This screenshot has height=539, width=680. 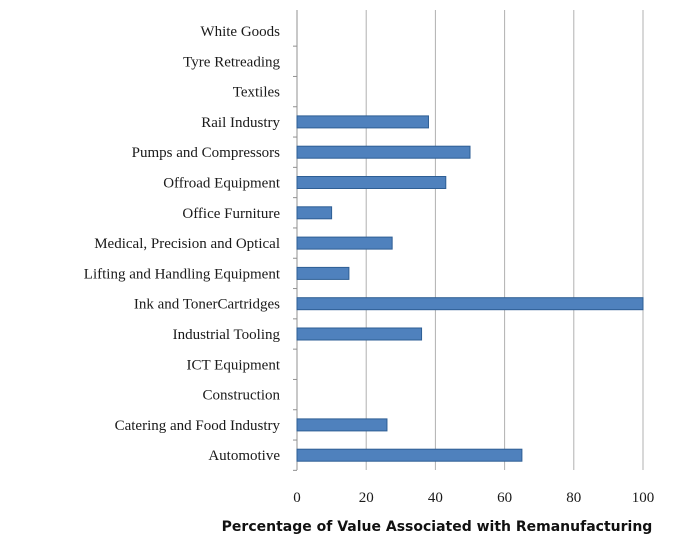 I want to click on category-label: Automotive, so click(x=244, y=456).